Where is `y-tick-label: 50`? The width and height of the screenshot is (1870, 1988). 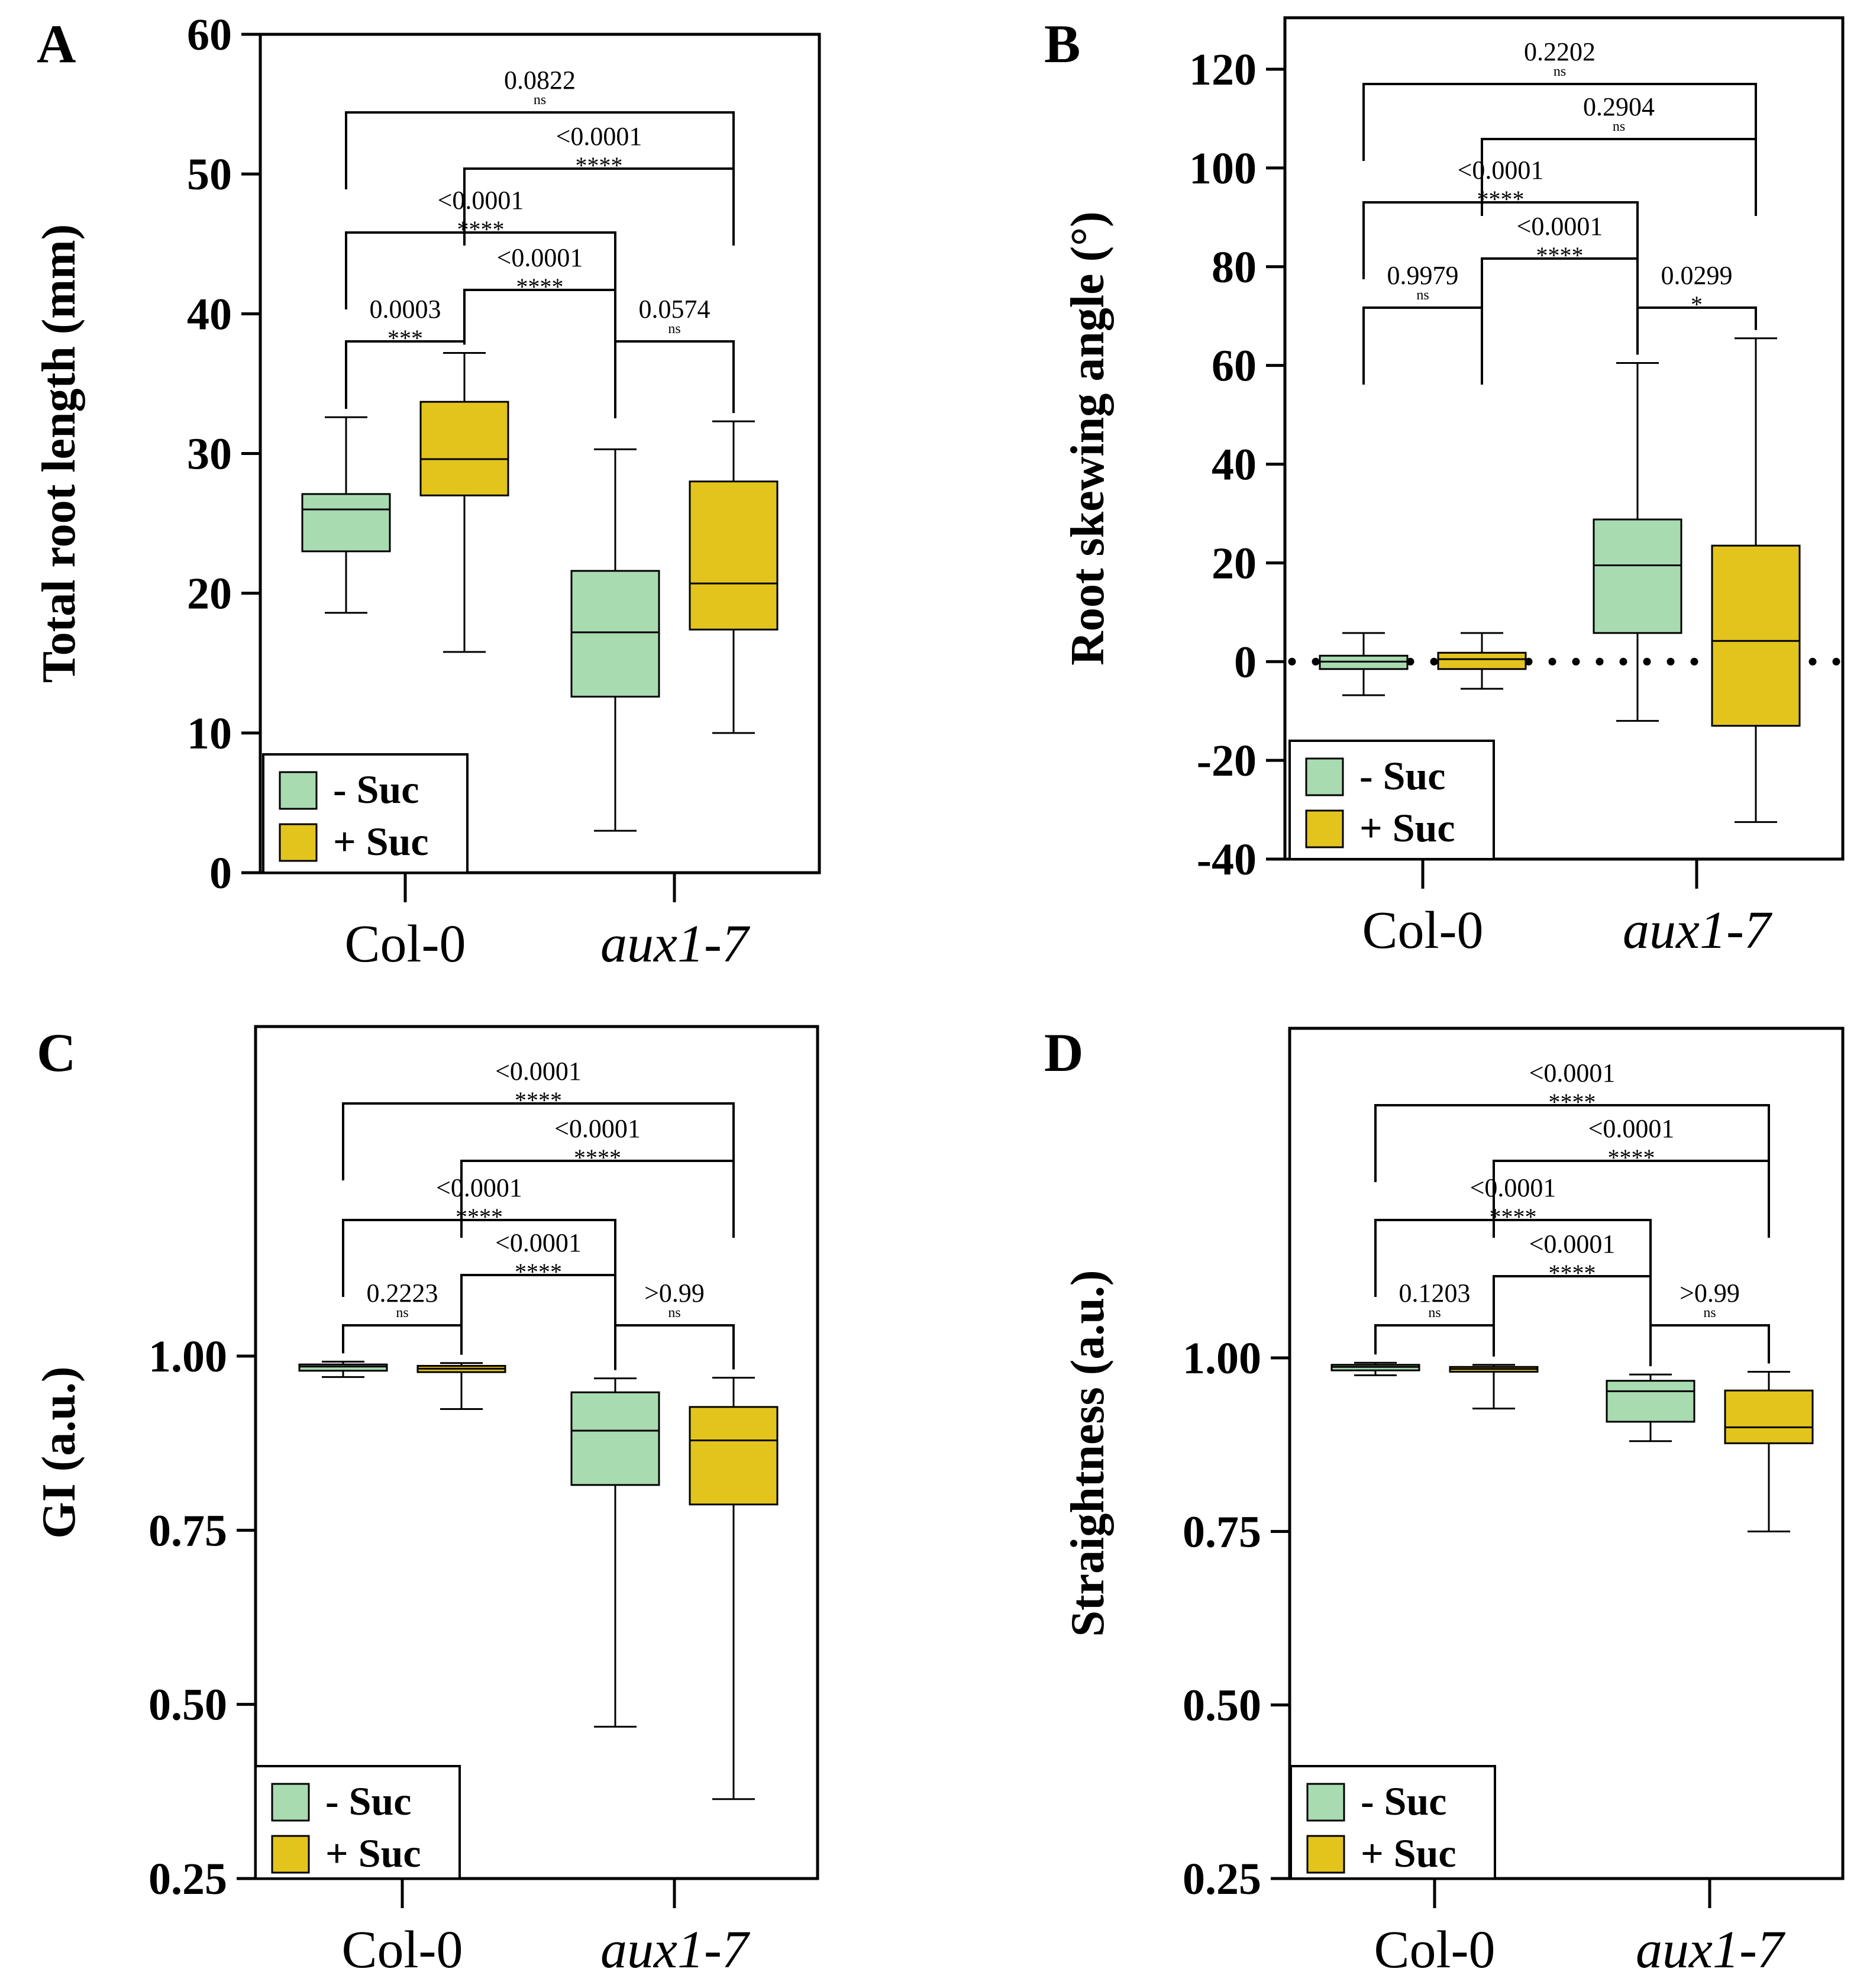 y-tick-label: 50 is located at coordinates (209, 174).